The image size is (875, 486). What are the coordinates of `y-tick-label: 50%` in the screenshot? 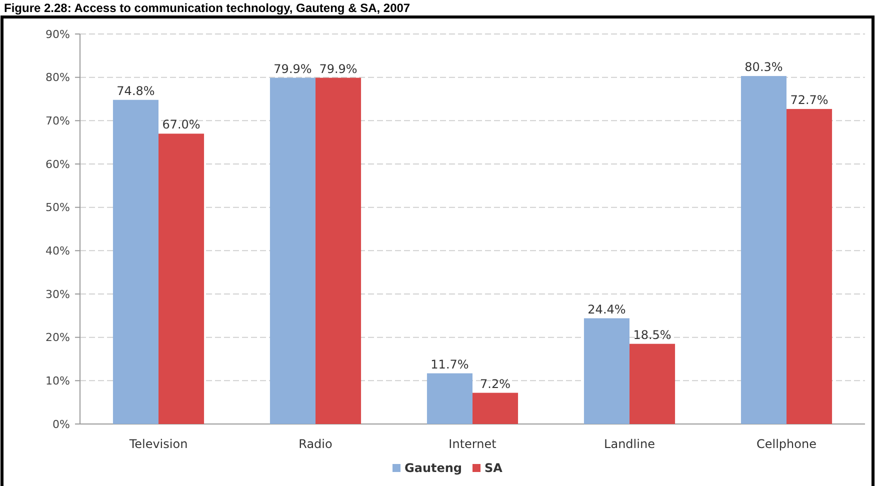 It's located at (58, 207).